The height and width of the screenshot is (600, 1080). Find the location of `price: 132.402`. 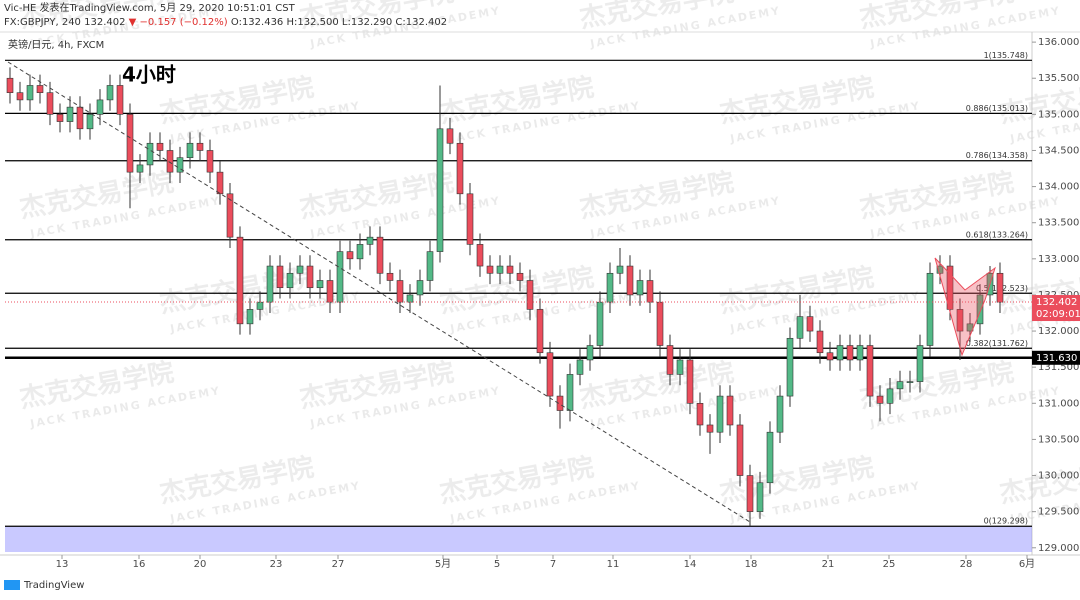

price: 132.402 is located at coordinates (104, 22).